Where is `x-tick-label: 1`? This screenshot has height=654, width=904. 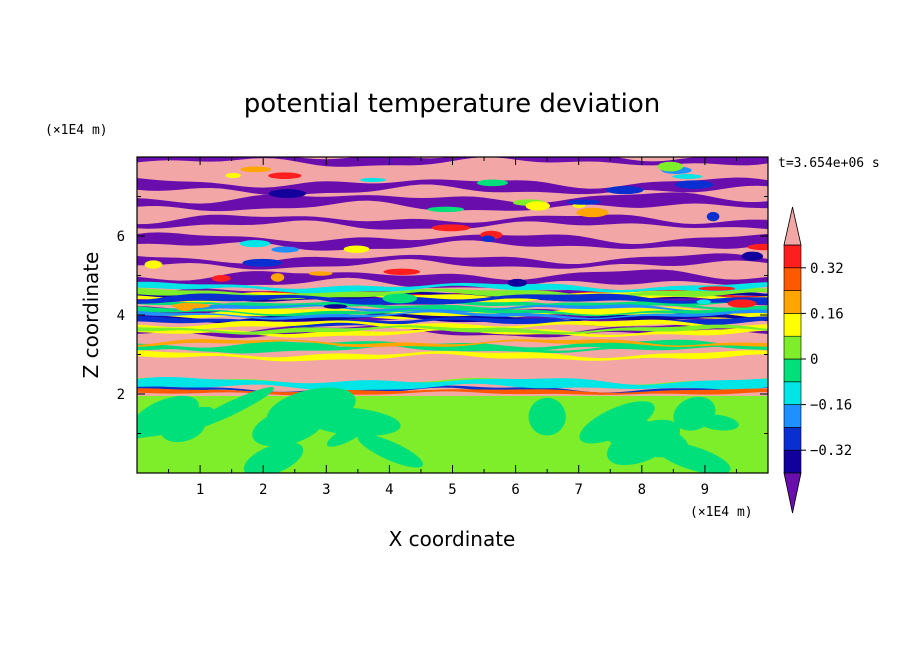
x-tick-label: 1 is located at coordinates (200, 490).